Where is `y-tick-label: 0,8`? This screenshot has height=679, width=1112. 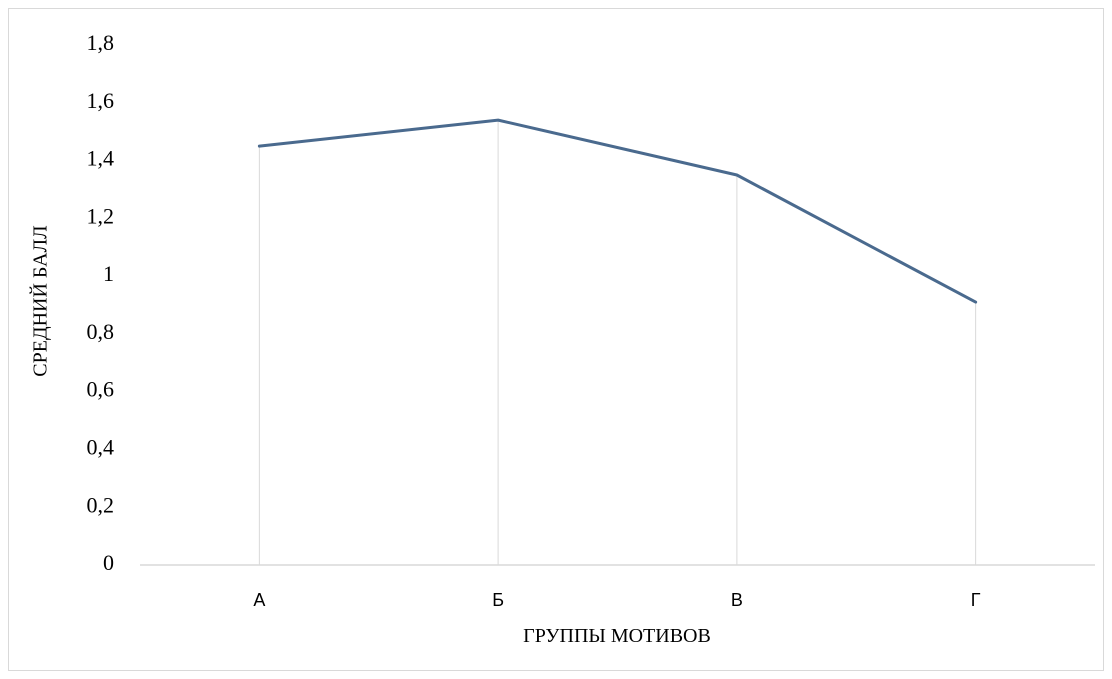 y-tick-label: 0,8 is located at coordinates (101, 331).